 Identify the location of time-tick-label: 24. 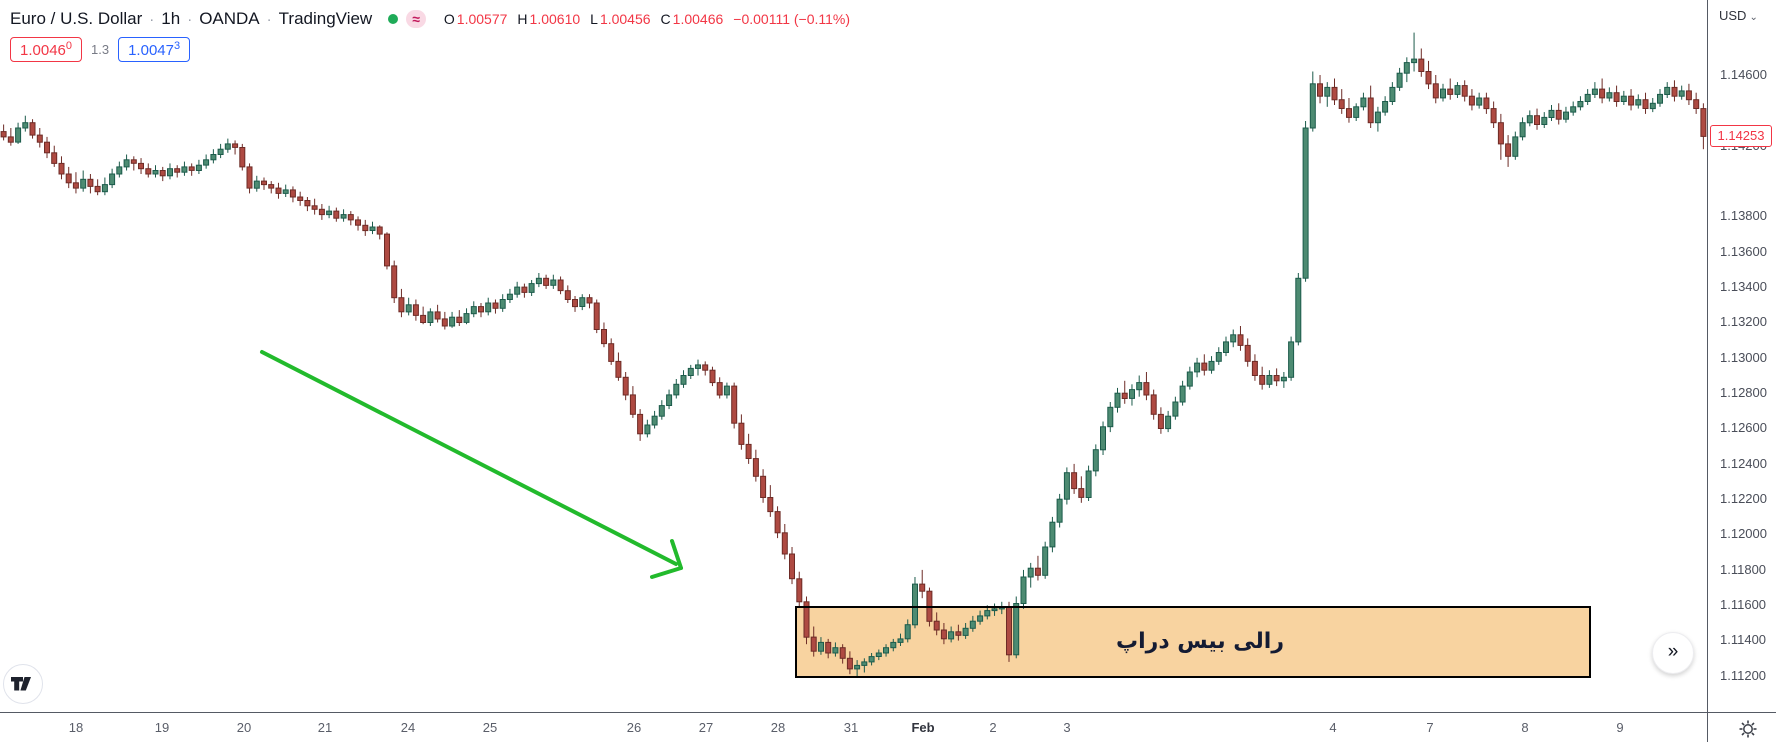
(408, 727).